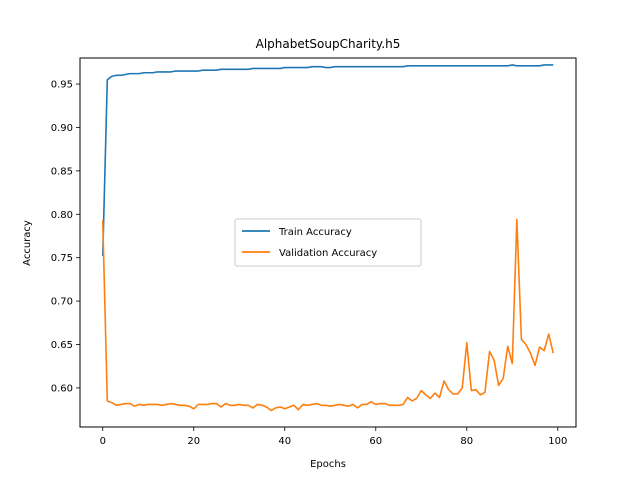 The width and height of the screenshot is (640, 480). I want to click on x-axis-label: Epochs, so click(328, 464).